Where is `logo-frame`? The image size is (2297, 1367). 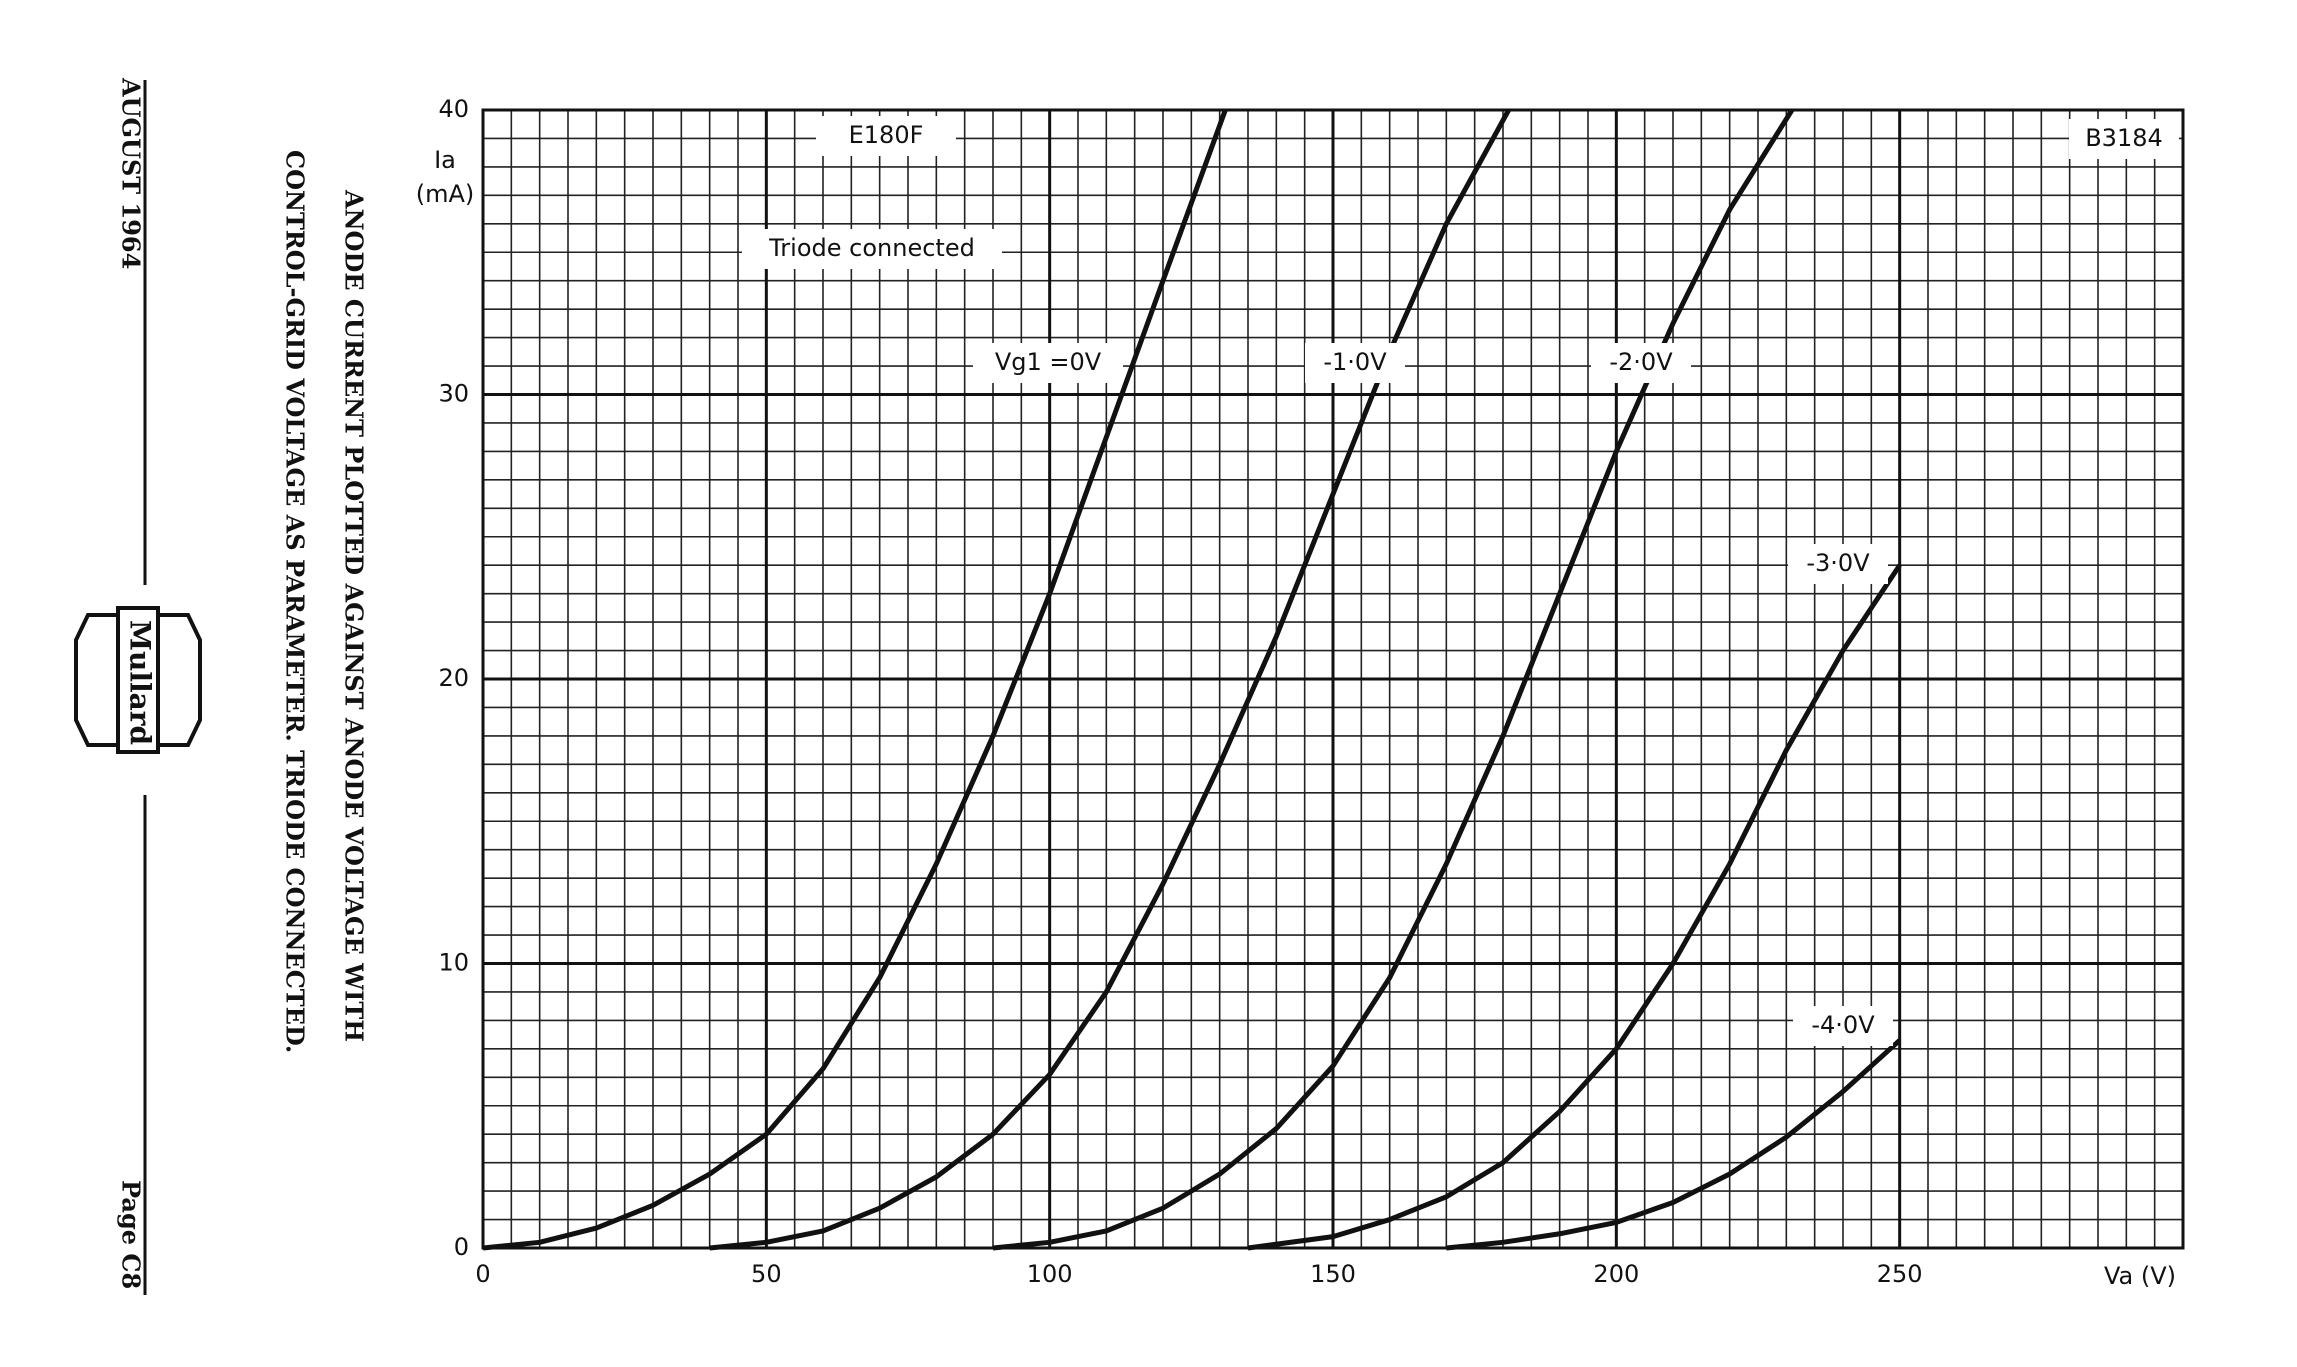
logo-frame is located at coordinates (138, 680).